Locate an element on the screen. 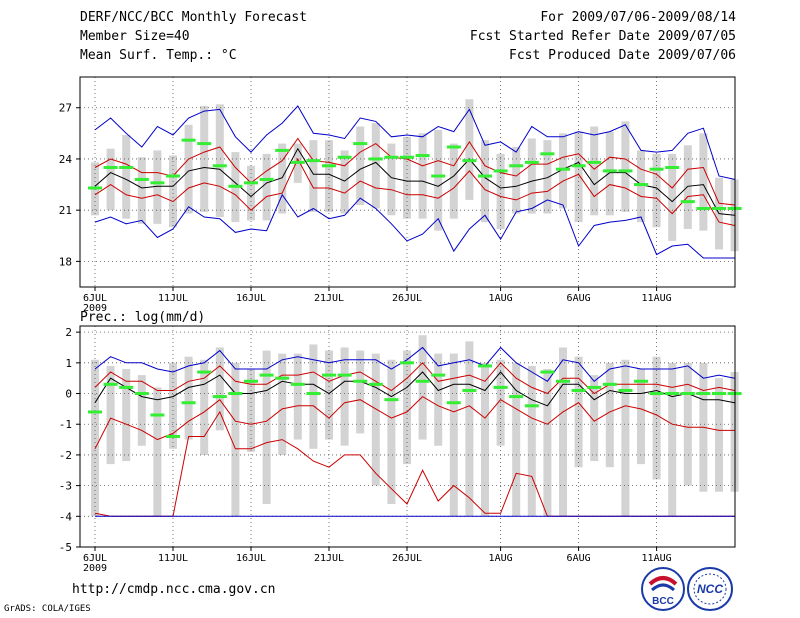  x-tick-label: 11JUL is located at coordinates (173, 558).